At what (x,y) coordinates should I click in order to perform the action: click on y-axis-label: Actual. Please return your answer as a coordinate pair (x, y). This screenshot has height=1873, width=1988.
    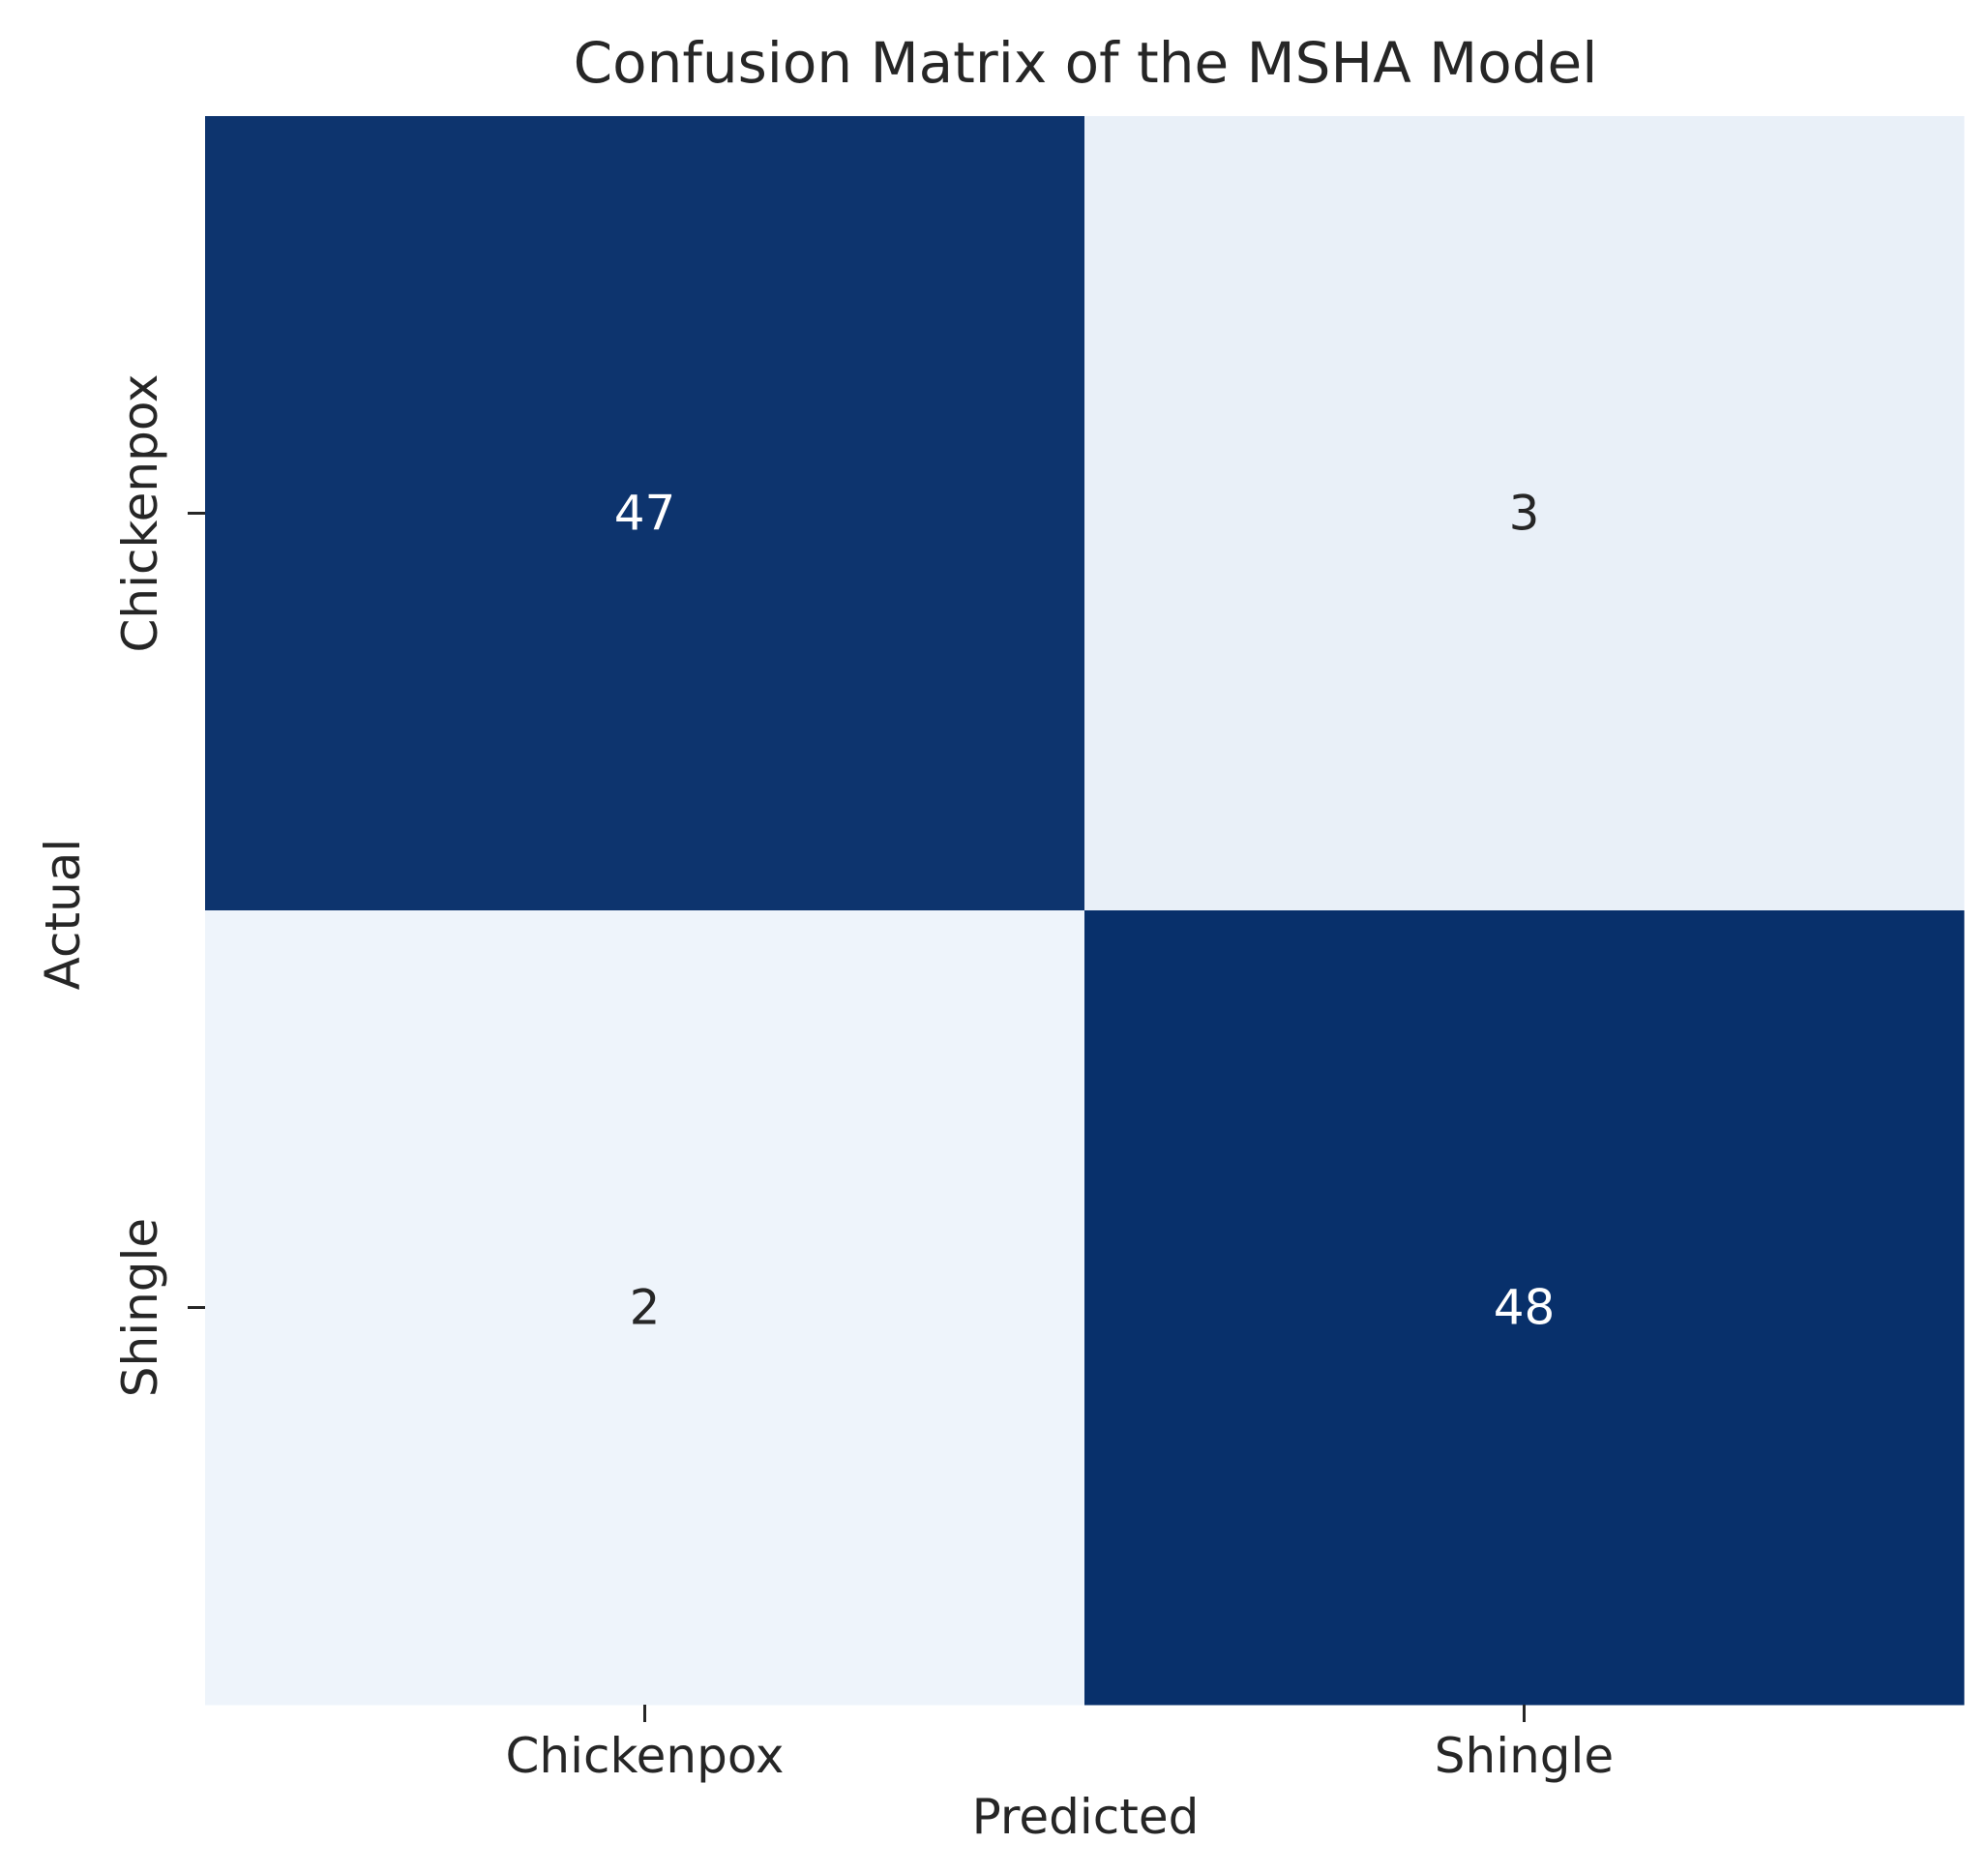
    Looking at the image, I should click on (63, 915).